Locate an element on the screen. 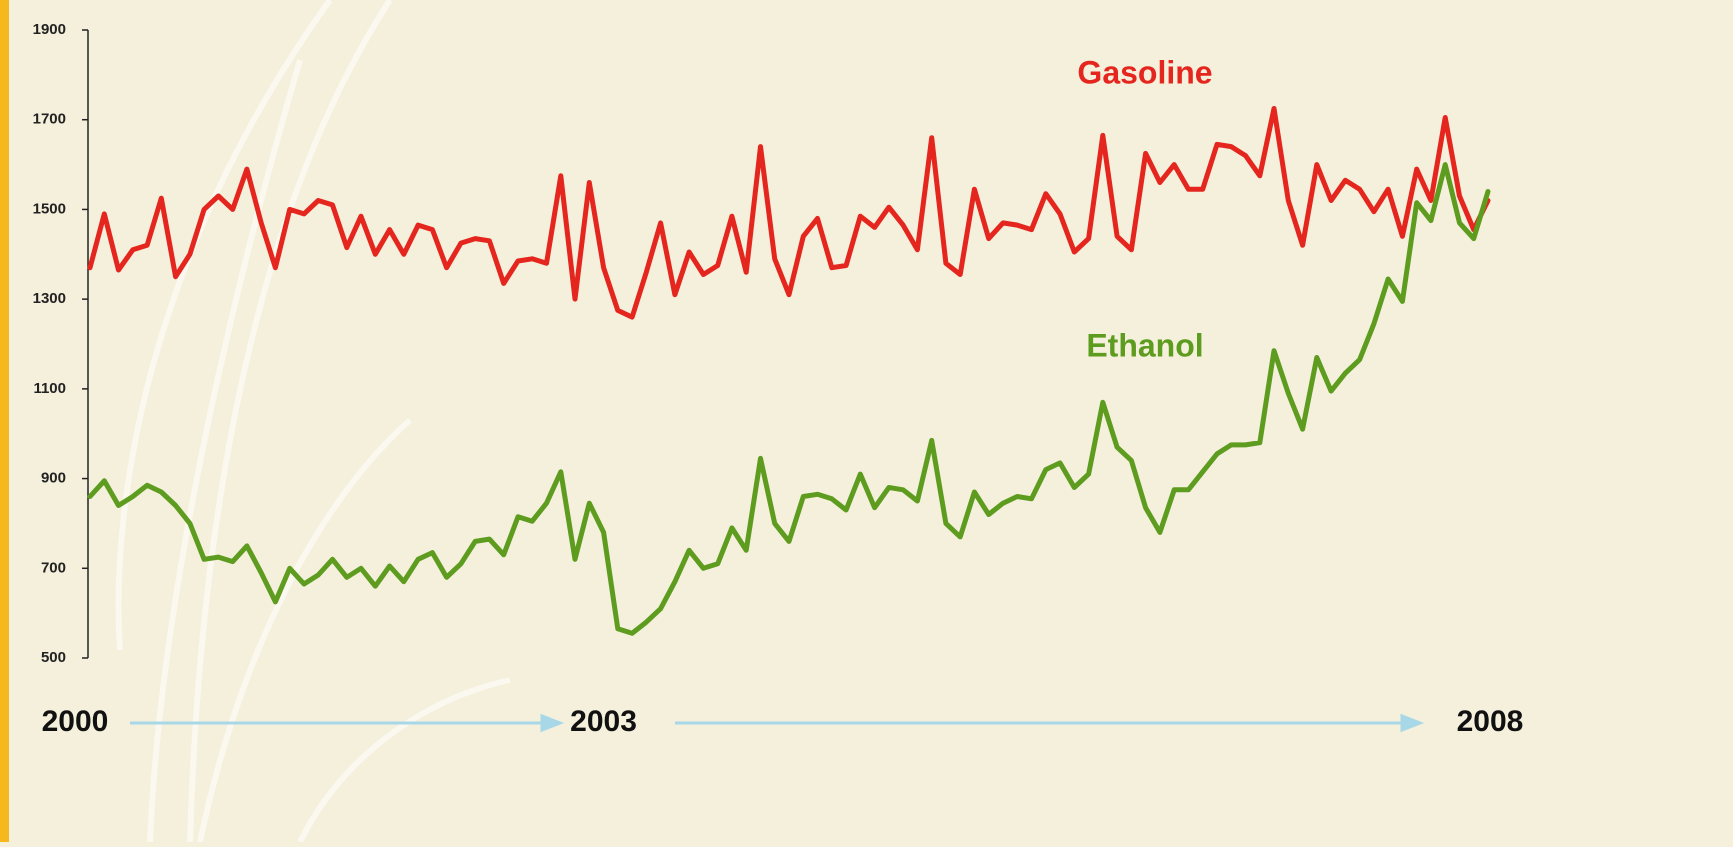 The height and width of the screenshot is (847, 1733). y-tick-label: 1900 is located at coordinates (49, 29).